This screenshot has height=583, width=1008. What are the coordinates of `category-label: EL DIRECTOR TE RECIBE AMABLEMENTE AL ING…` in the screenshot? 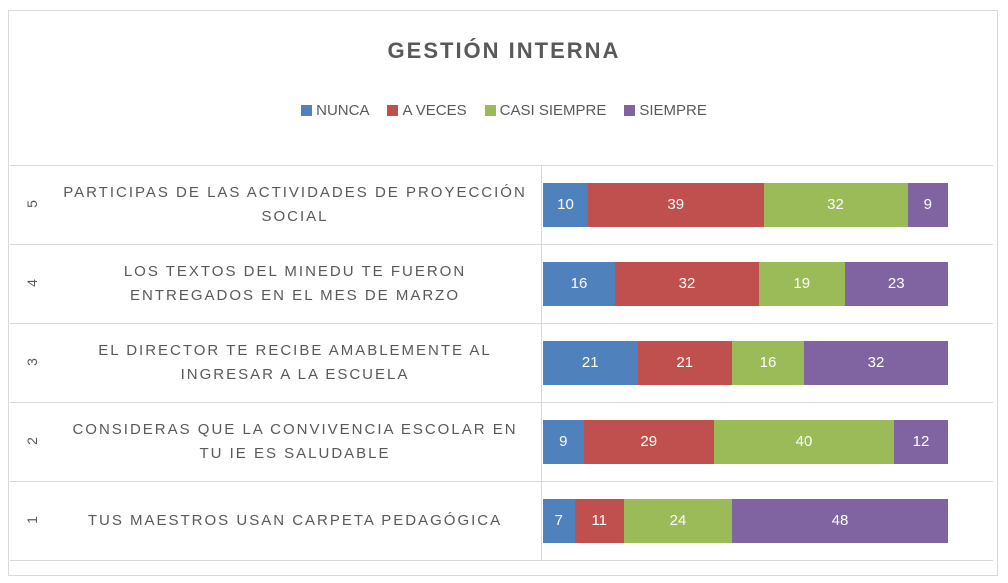 It's located at (295, 362).